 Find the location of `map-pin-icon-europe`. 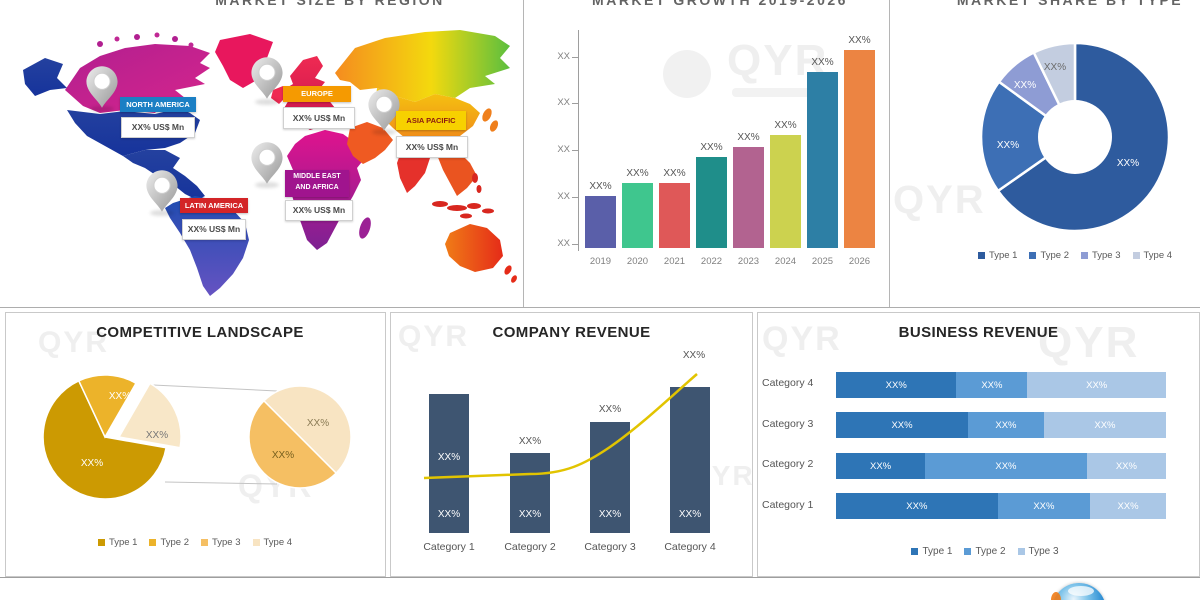

map-pin-icon-europe is located at coordinates (267, 78).